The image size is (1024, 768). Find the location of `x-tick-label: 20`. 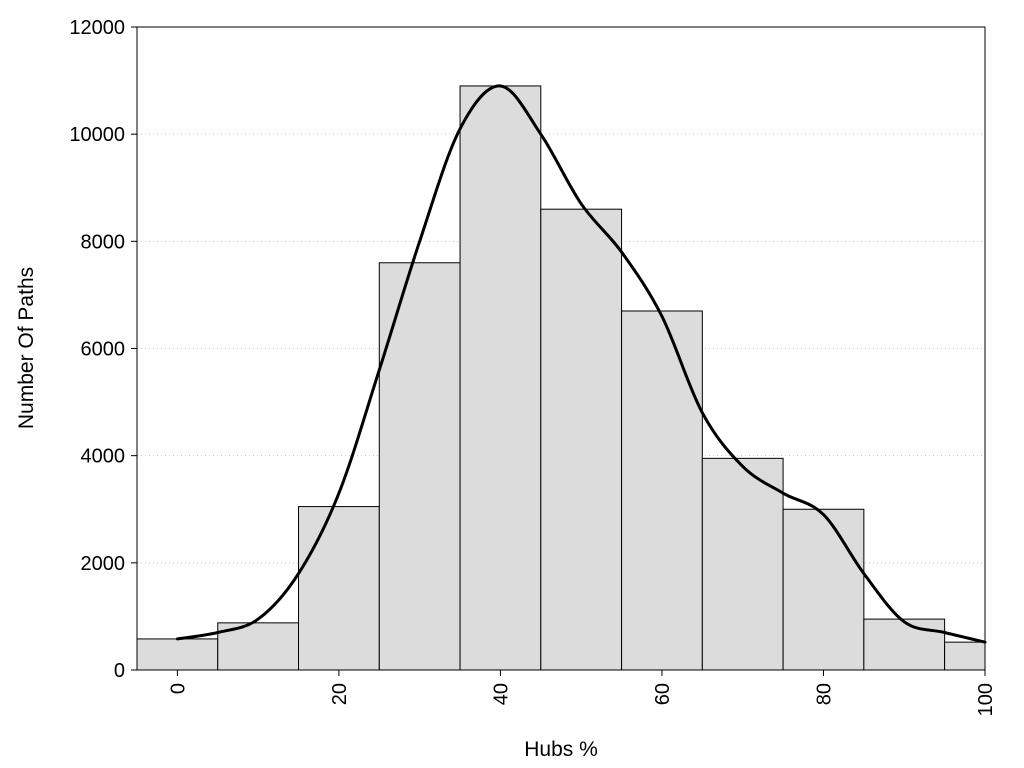

x-tick-label: 20 is located at coordinates (340, 694).